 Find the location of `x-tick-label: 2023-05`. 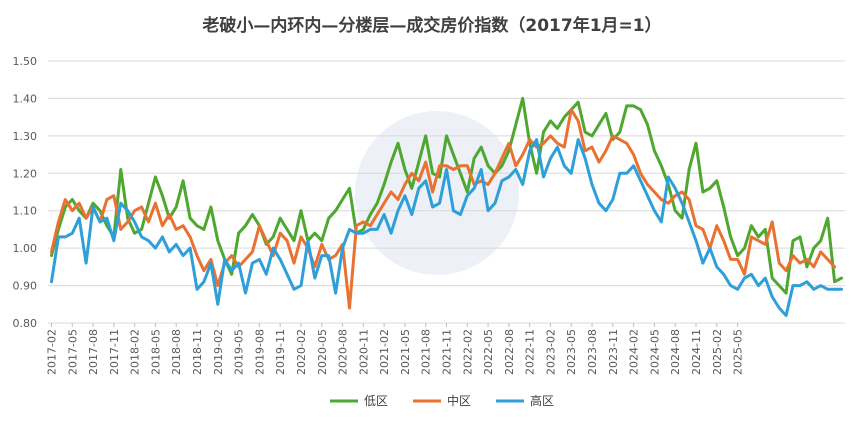

x-tick-label: 2023-05 is located at coordinates (571, 352).